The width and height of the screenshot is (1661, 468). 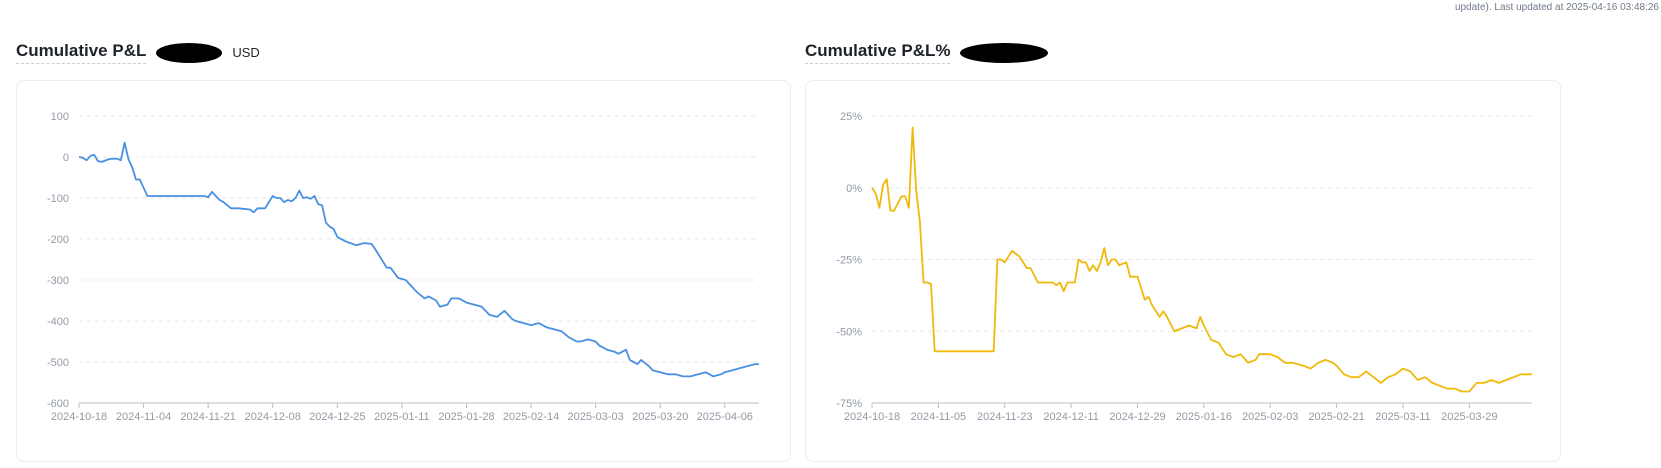 I want to click on y-tick-label: -400, so click(x=58, y=322).